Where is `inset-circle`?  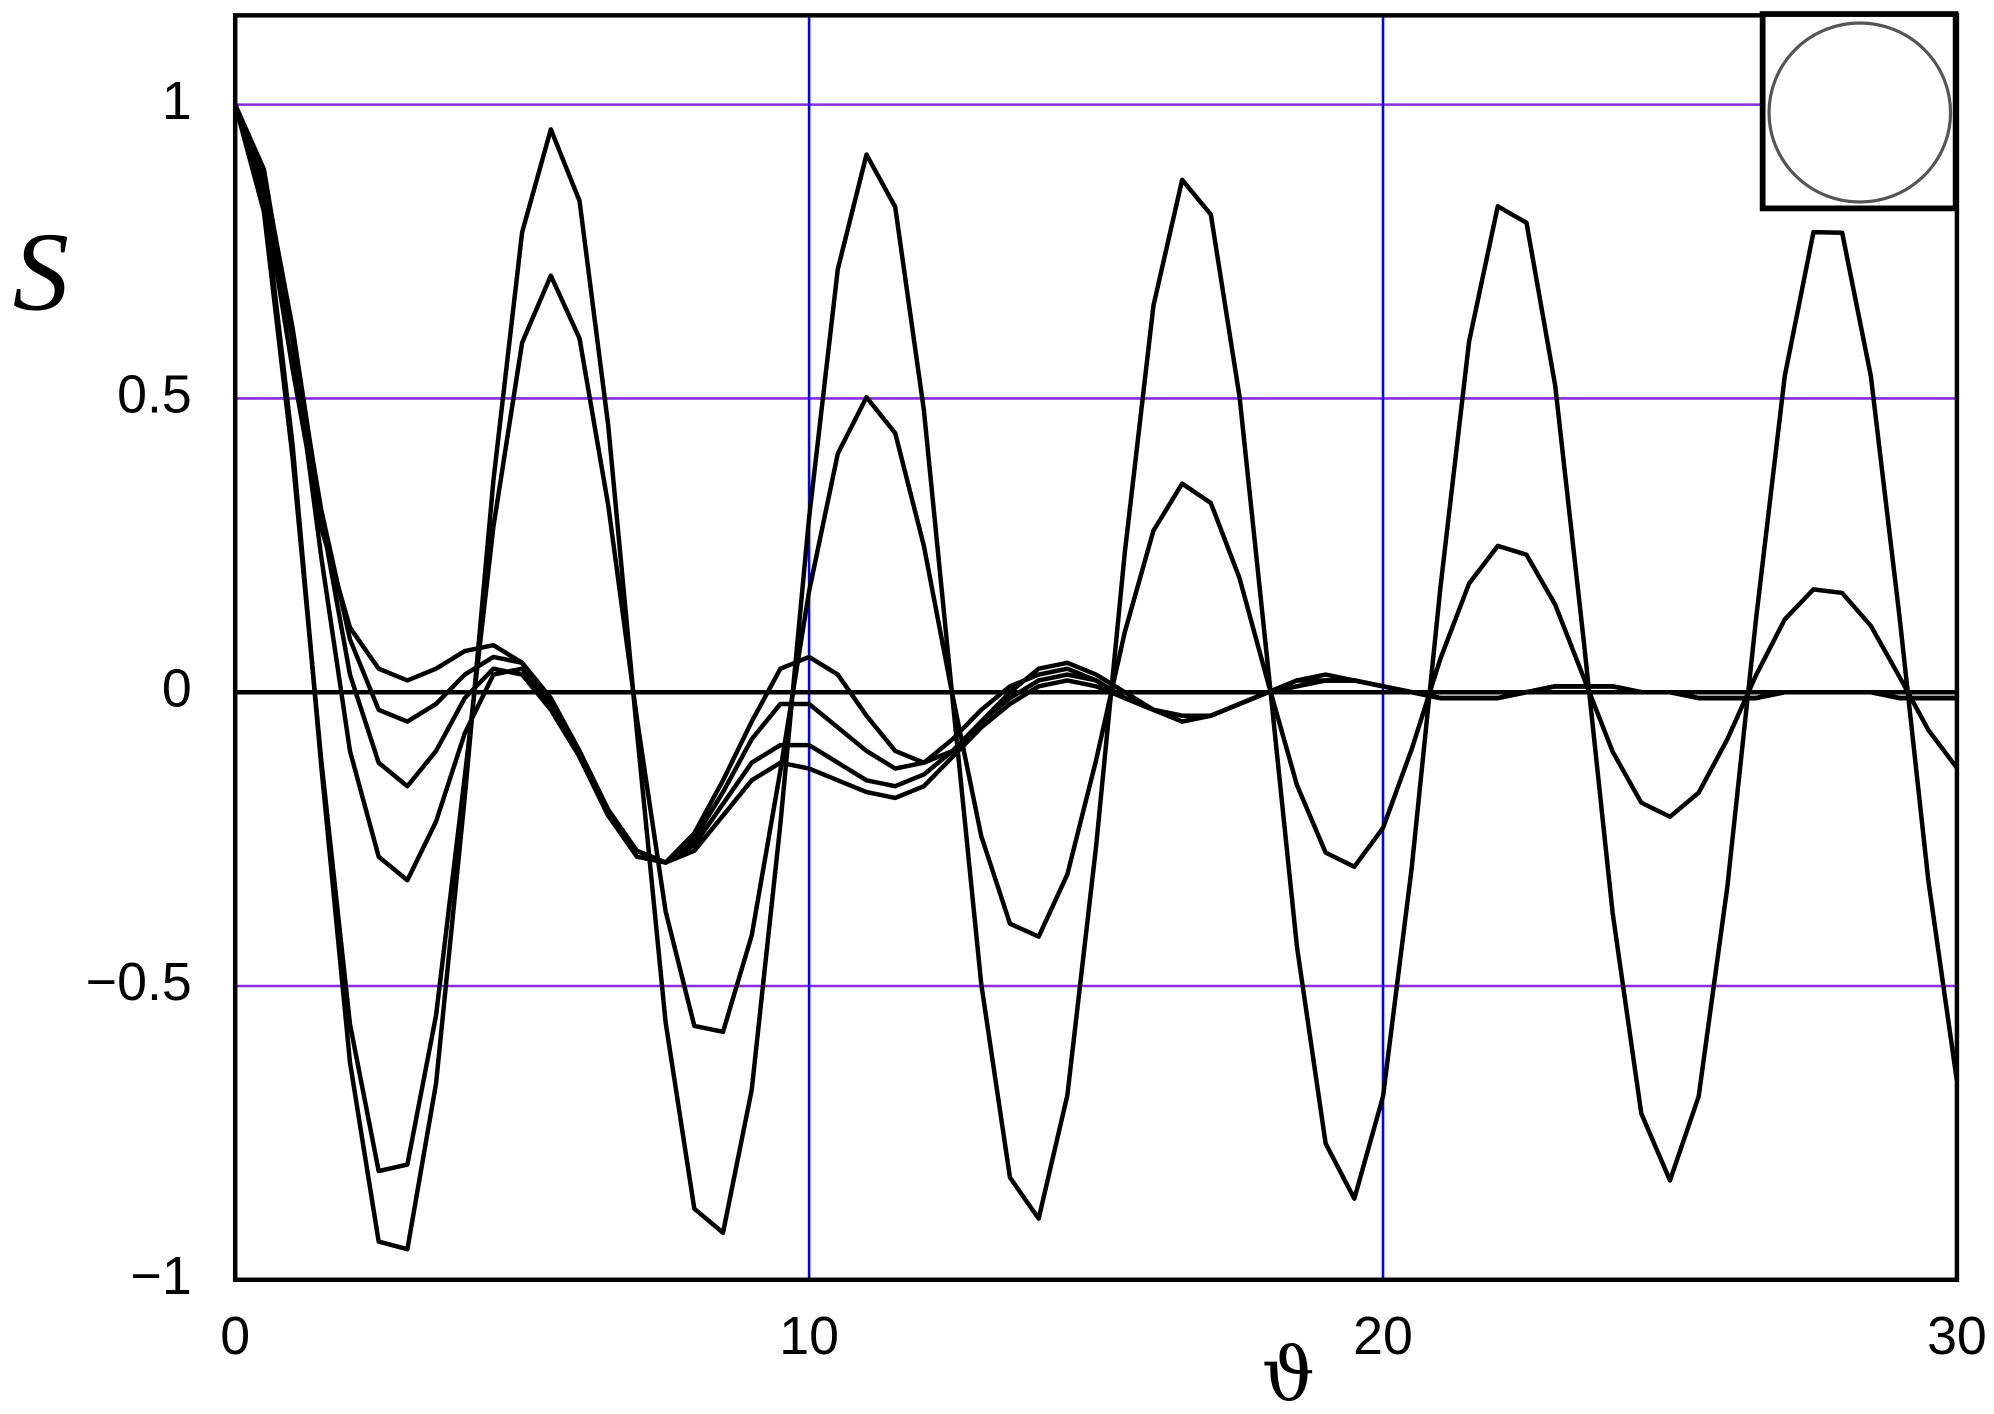 inset-circle is located at coordinates (1860, 112).